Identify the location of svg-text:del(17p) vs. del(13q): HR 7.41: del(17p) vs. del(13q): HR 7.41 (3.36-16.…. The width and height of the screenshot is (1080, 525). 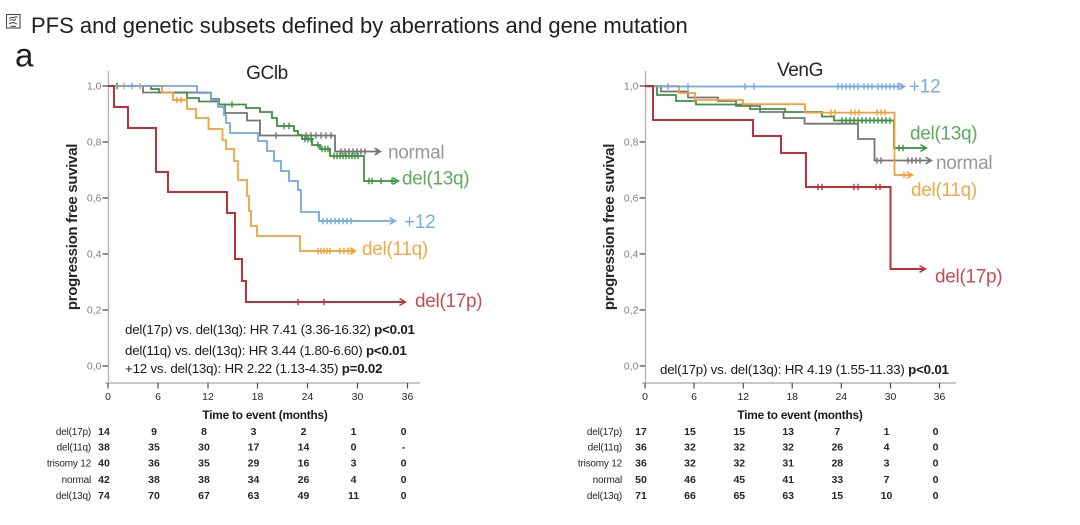
(270, 329).